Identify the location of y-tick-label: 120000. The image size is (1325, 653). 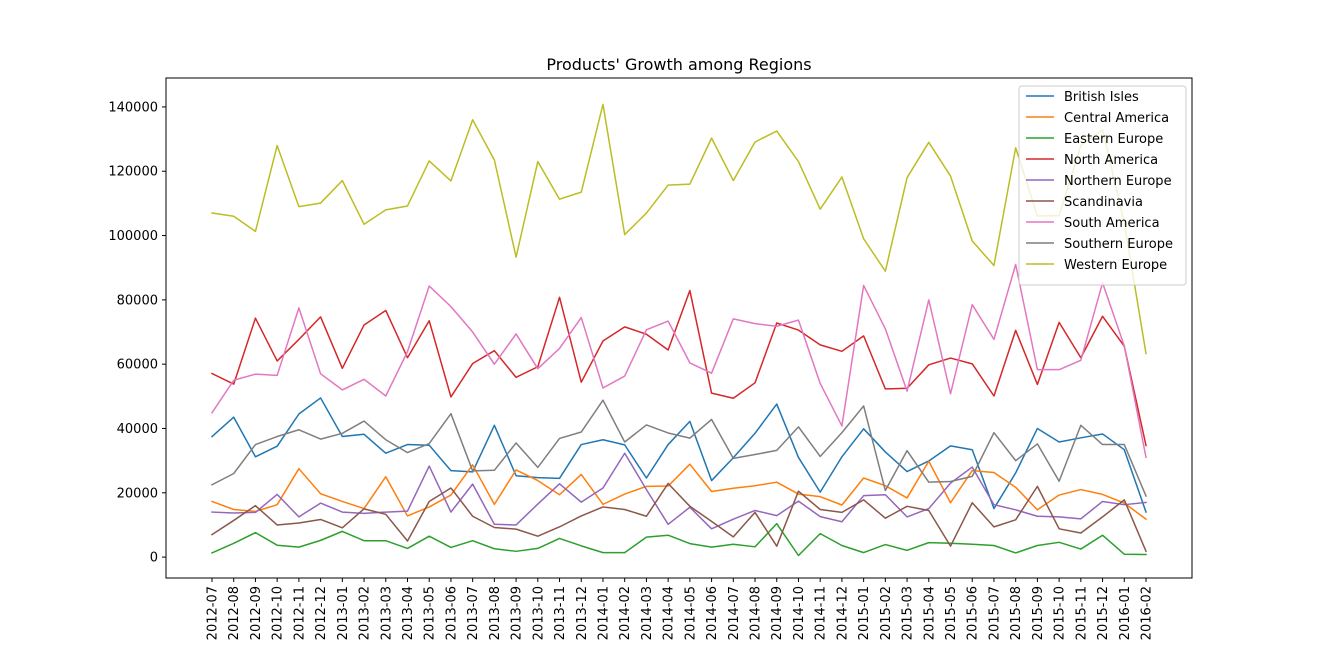
(133, 172).